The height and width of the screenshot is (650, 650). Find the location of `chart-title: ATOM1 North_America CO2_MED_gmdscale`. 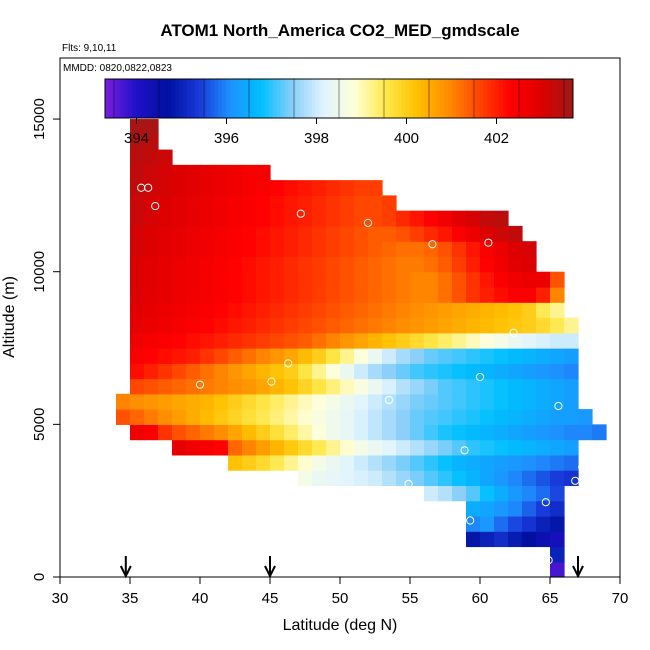

chart-title: ATOM1 North_America CO2_MED_gmdscale is located at coordinates (339, 30).